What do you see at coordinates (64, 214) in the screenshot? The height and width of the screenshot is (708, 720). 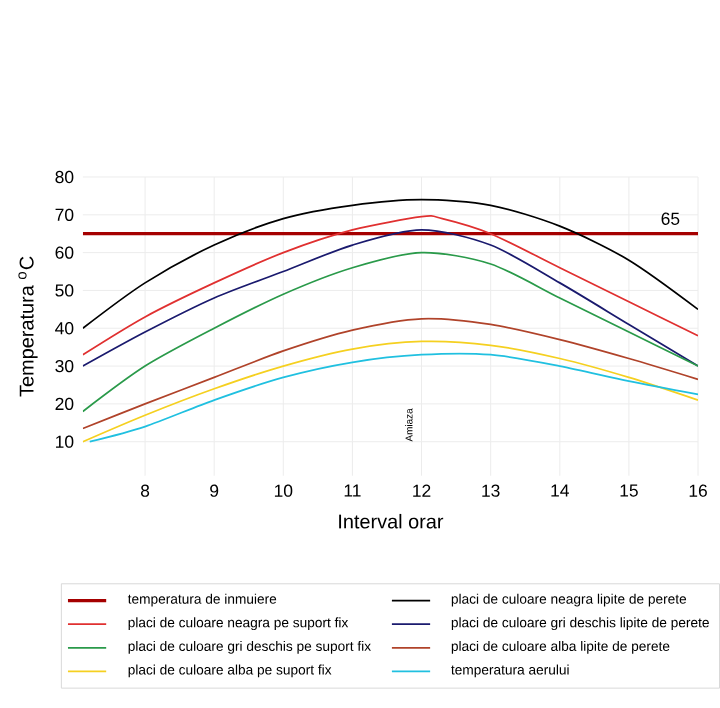 I see `y-tick-label: 70` at bounding box center [64, 214].